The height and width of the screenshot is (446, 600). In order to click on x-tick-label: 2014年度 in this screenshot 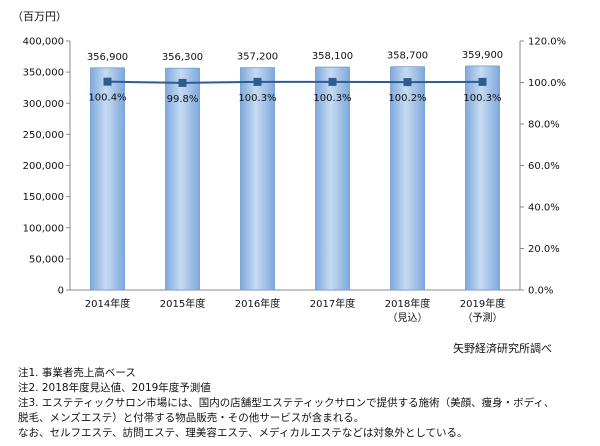, I will do `click(107, 303)`.